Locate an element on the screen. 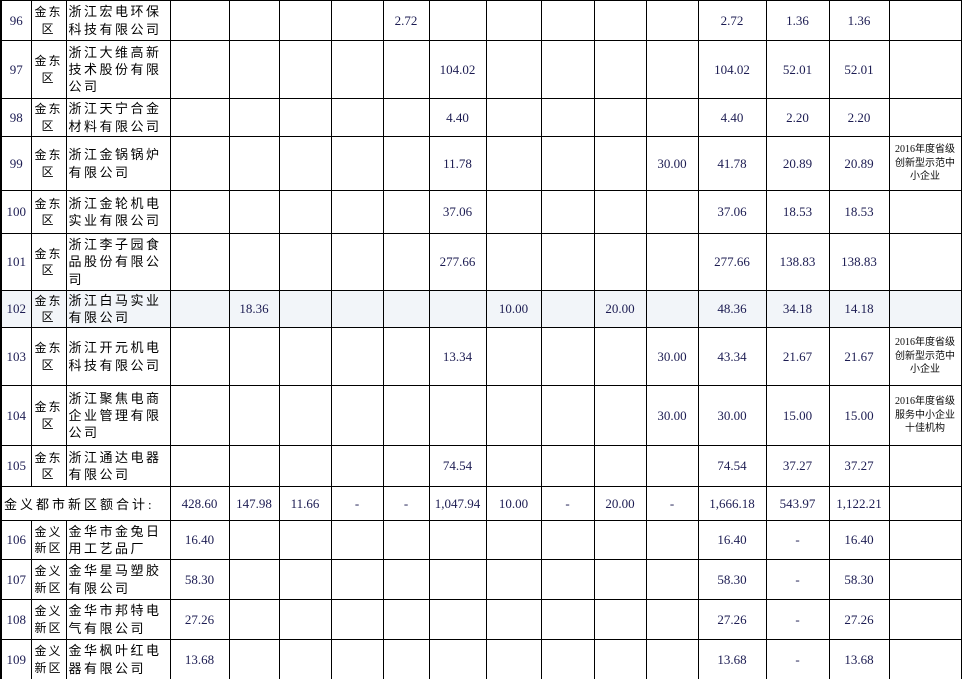 The width and height of the screenshot is (965, 679). company-name-cell: 浙江金轮机电实业有限公司 is located at coordinates (118, 212).